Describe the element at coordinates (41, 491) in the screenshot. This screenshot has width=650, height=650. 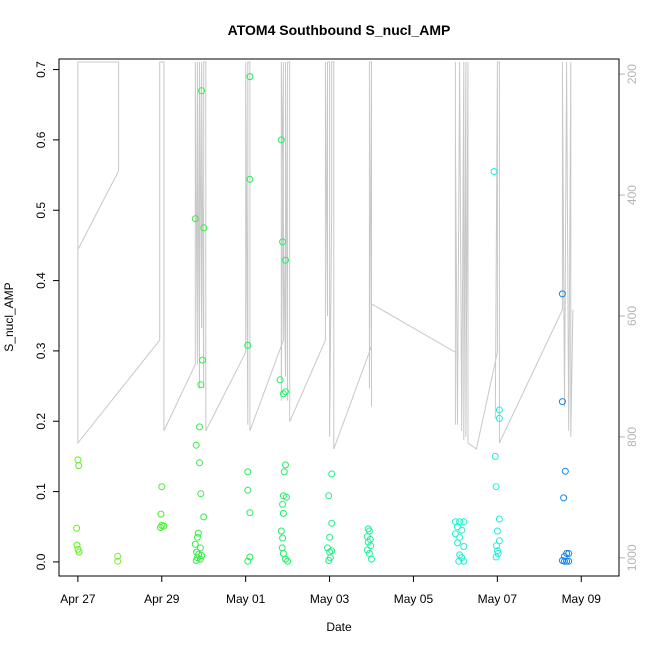
I see `y-tick-label: 0.1` at that location.